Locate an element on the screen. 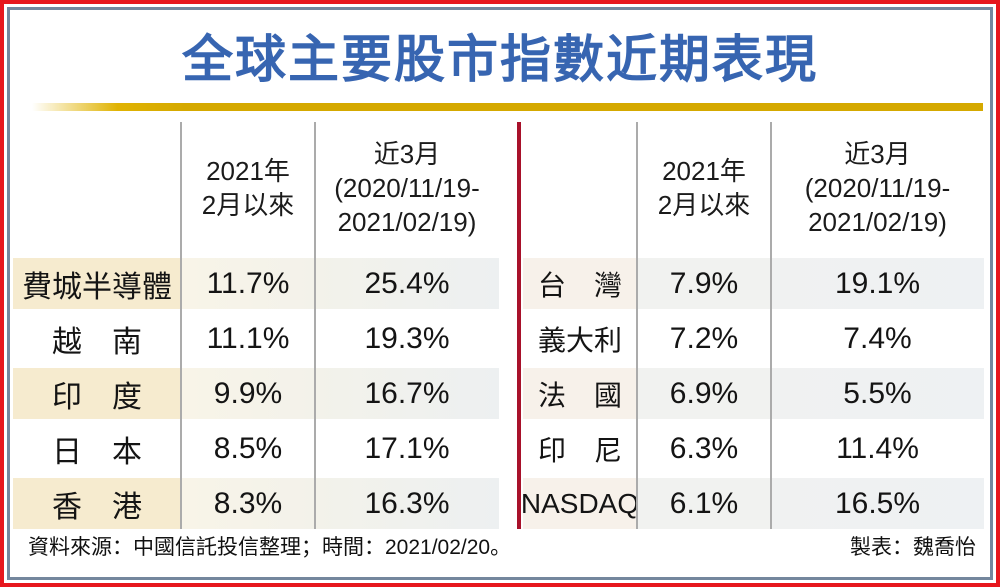 This screenshot has width=1000, height=587. since-feb-value: 11.1% is located at coordinates (248, 338).